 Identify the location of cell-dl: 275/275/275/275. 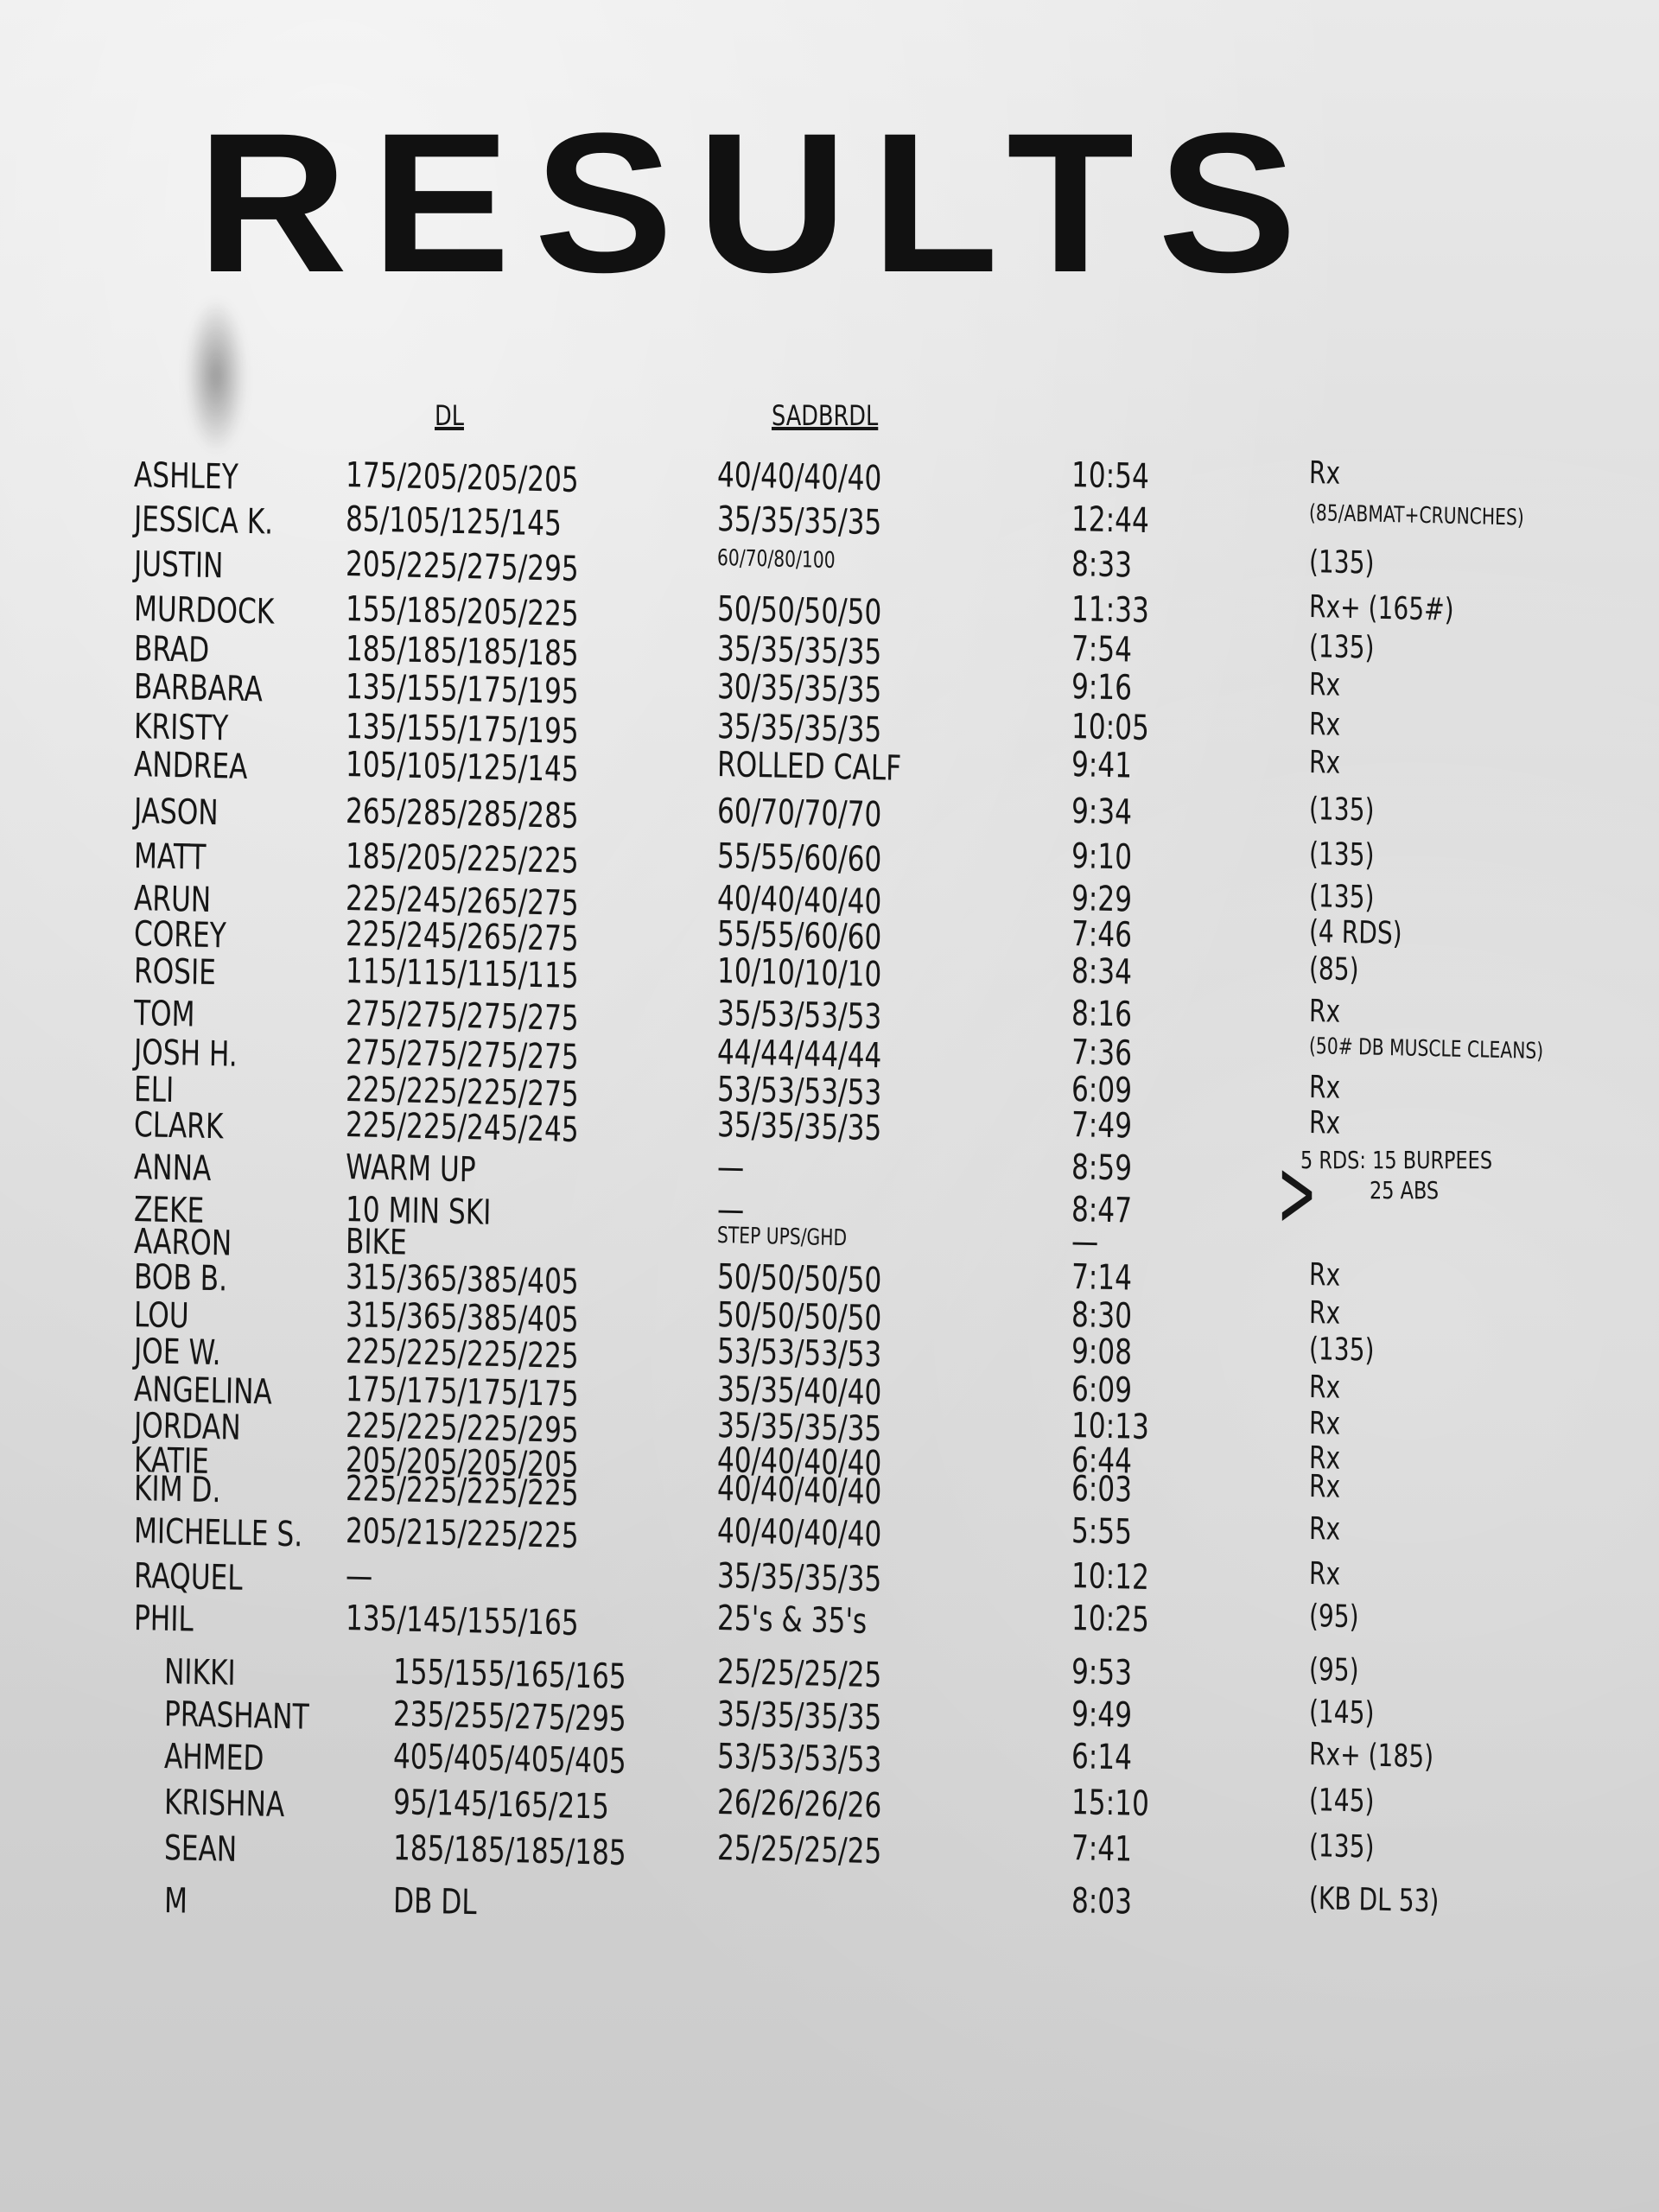
(462, 1017).